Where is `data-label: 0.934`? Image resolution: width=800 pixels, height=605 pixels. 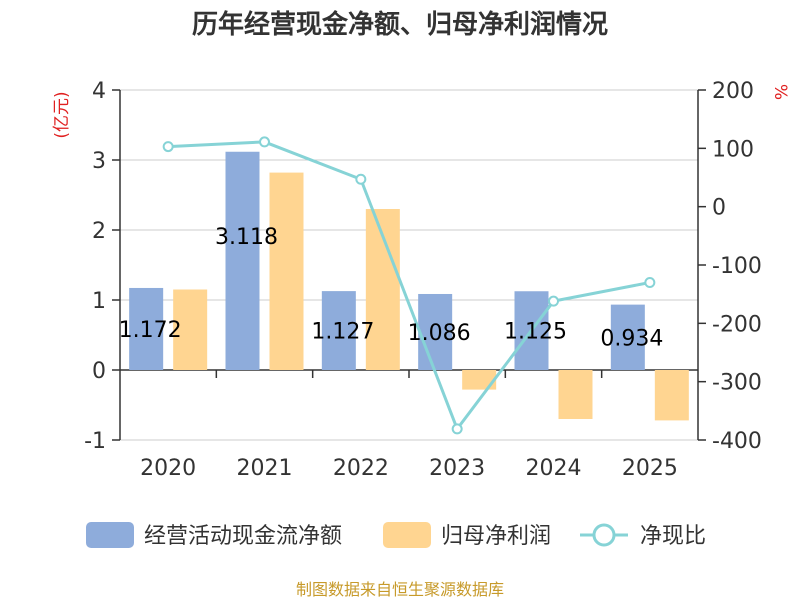
data-label: 0.934 is located at coordinates (631, 338).